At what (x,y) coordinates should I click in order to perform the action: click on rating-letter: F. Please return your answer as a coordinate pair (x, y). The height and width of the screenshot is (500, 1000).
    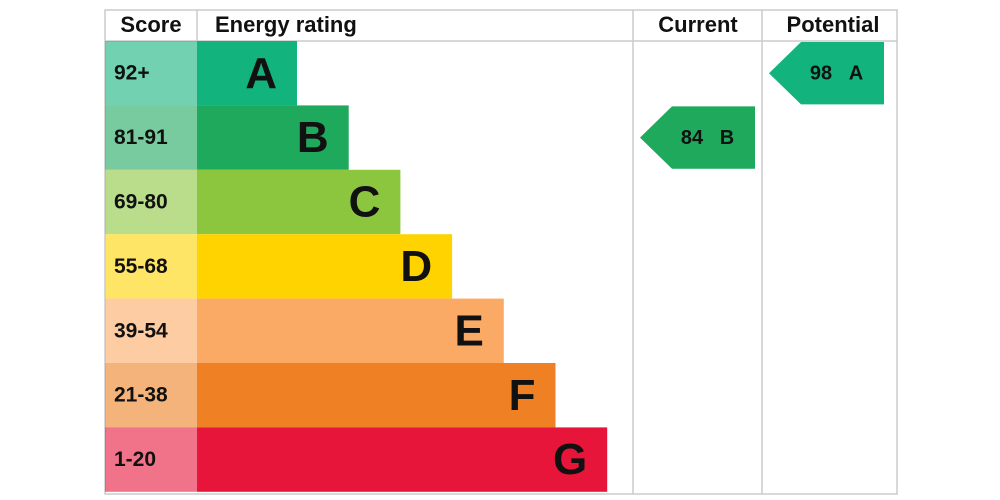
    Looking at the image, I should click on (522, 395).